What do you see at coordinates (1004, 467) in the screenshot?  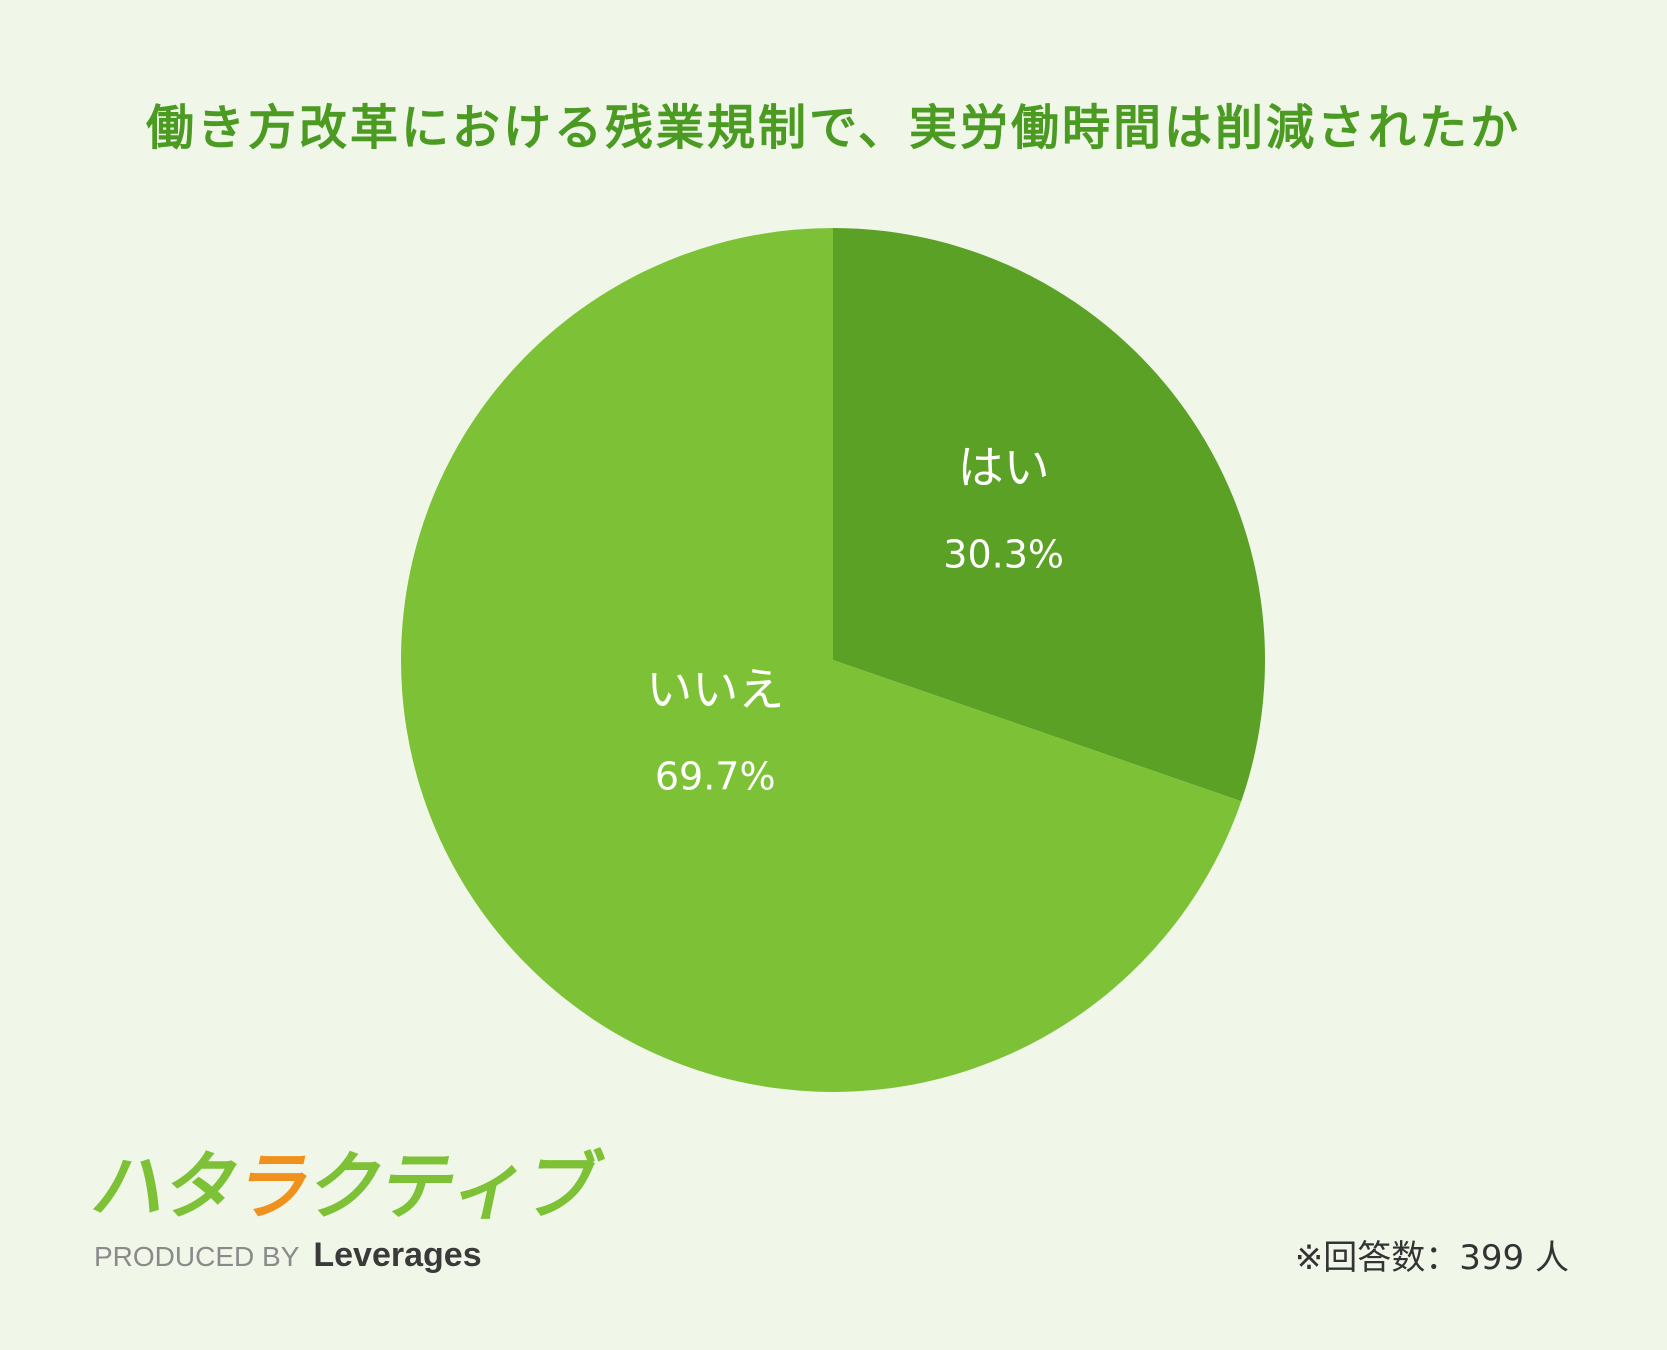 I see `slice-label-yes: はい` at bounding box center [1004, 467].